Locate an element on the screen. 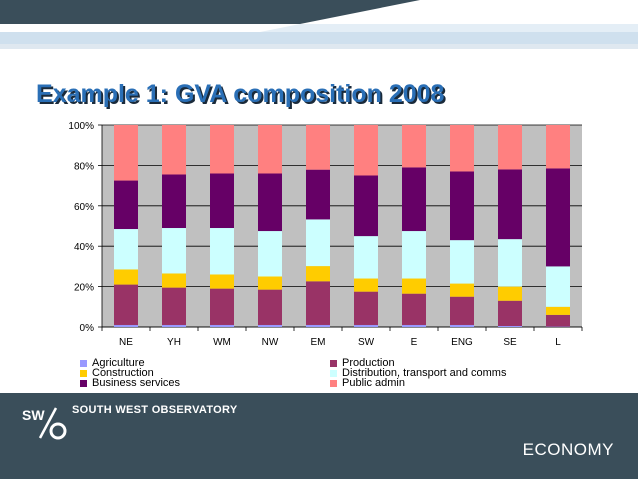  legend-label: Business services is located at coordinates (136, 383).